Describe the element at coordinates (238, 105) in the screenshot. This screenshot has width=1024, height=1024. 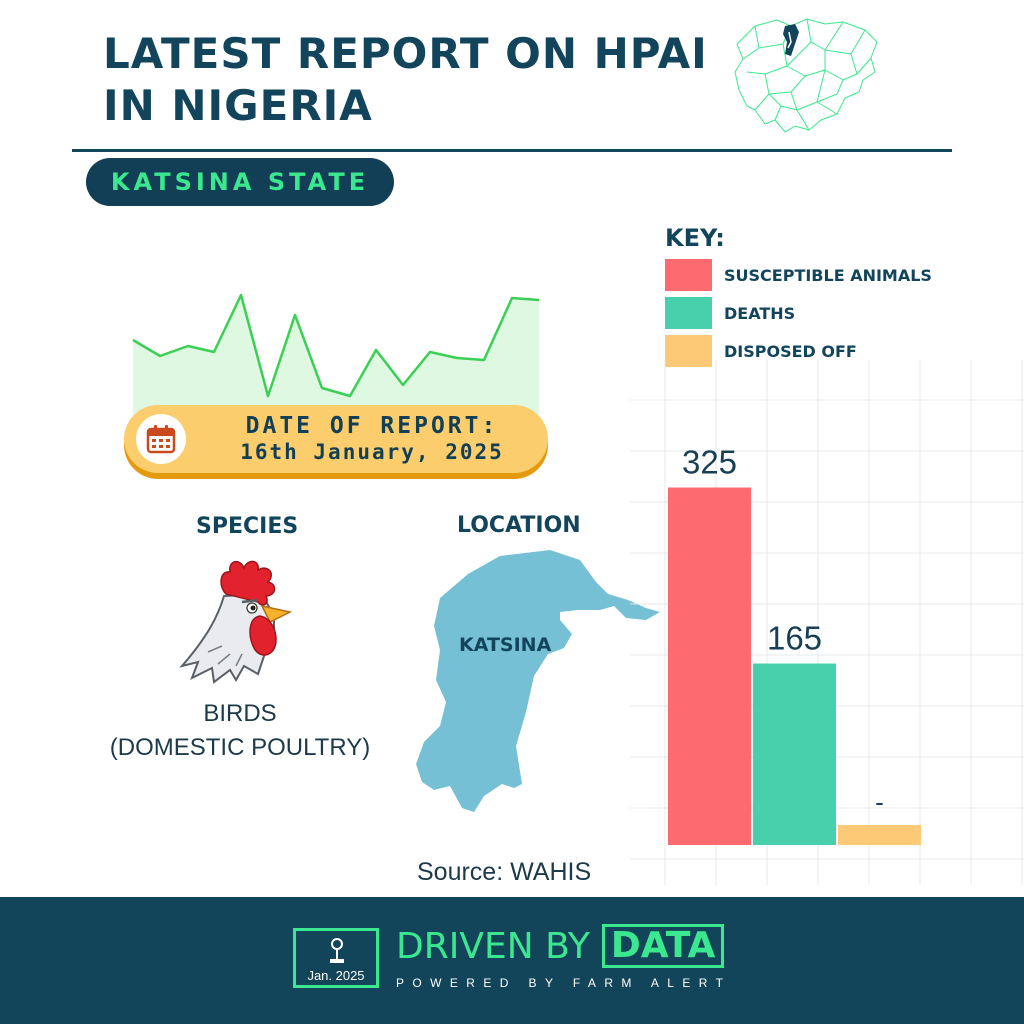
I see `title-line-2: IN NIGERIA` at that location.